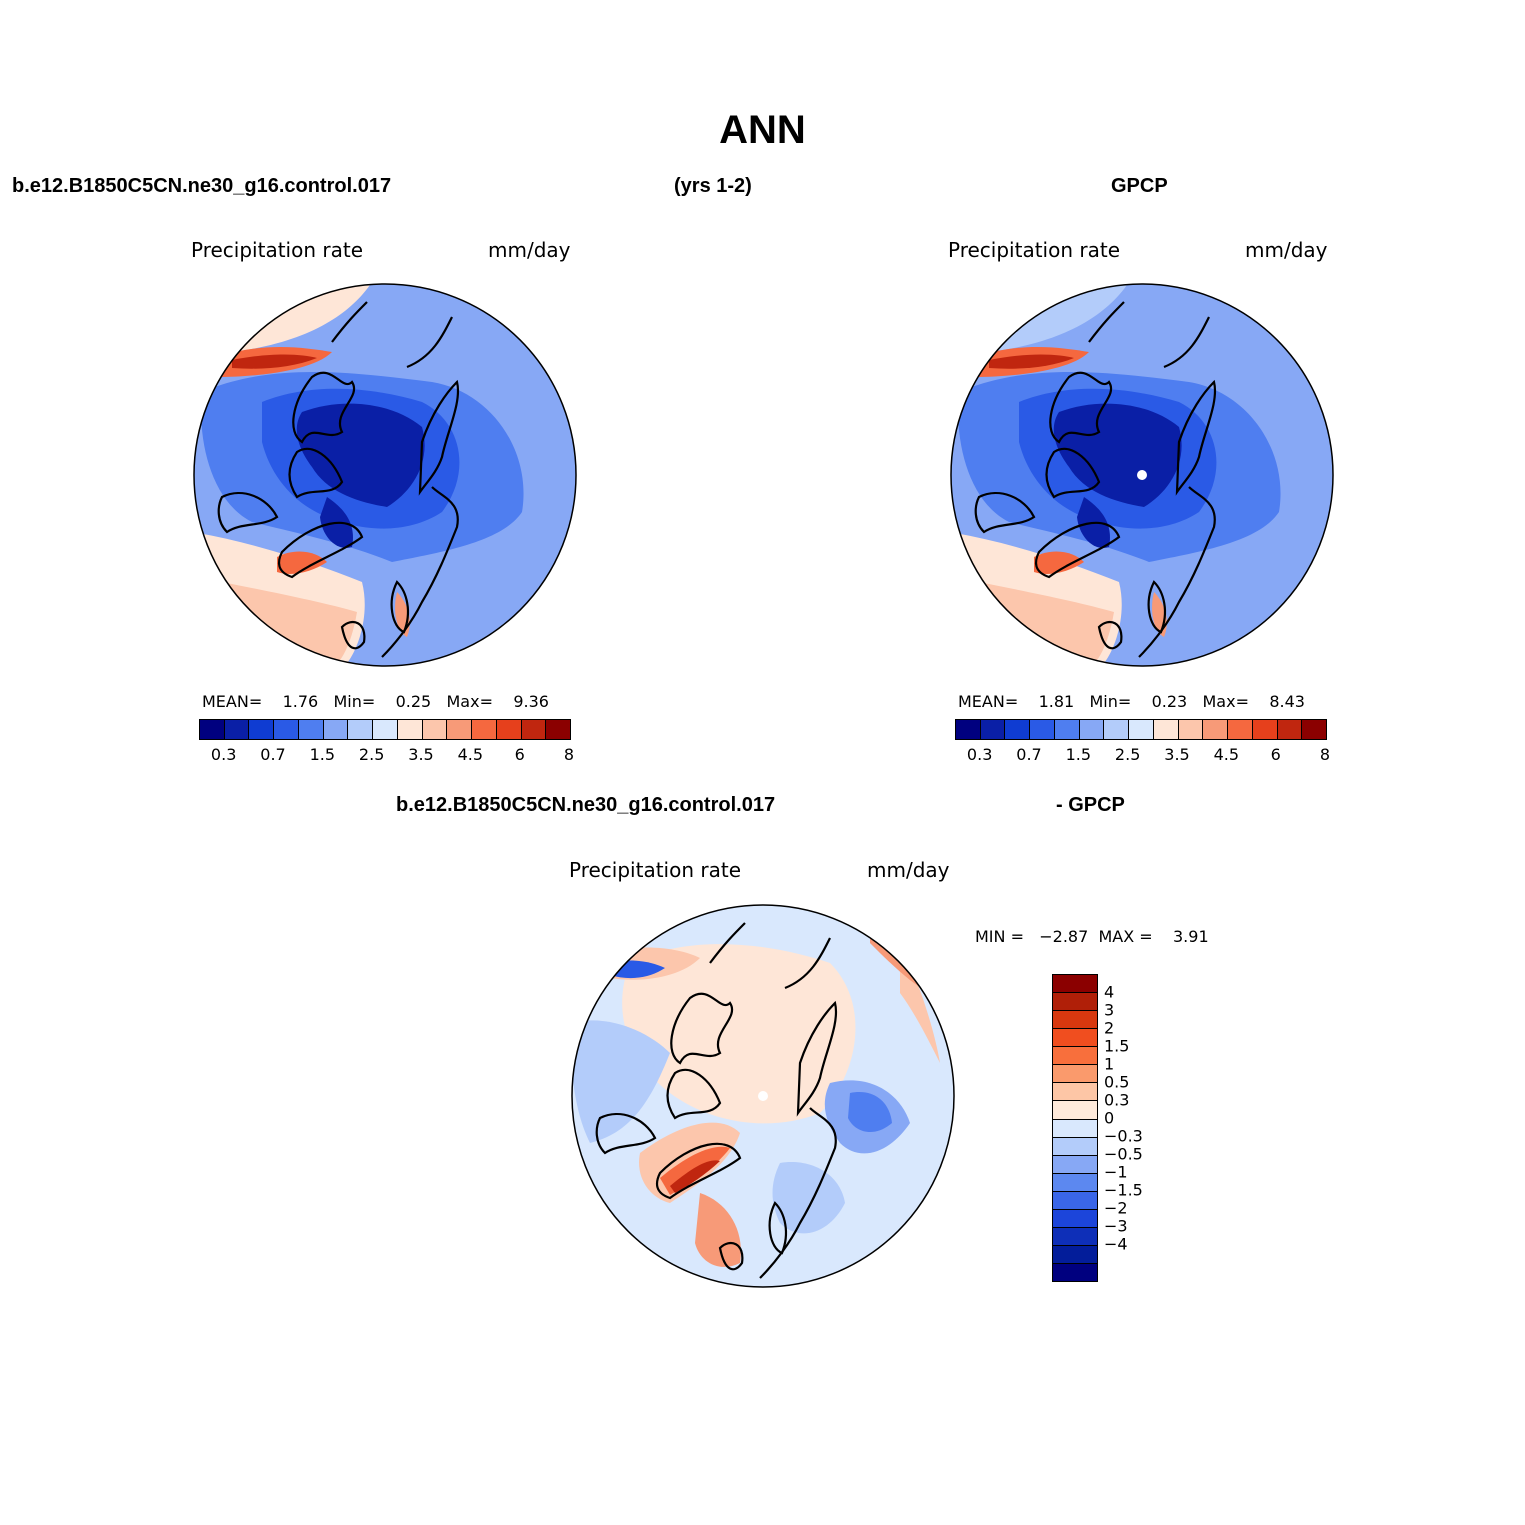 This screenshot has width=1525, height=1525. What do you see at coordinates (277, 250) in the screenshot?
I see `model-panel-left-label: Precipitation rate` at bounding box center [277, 250].